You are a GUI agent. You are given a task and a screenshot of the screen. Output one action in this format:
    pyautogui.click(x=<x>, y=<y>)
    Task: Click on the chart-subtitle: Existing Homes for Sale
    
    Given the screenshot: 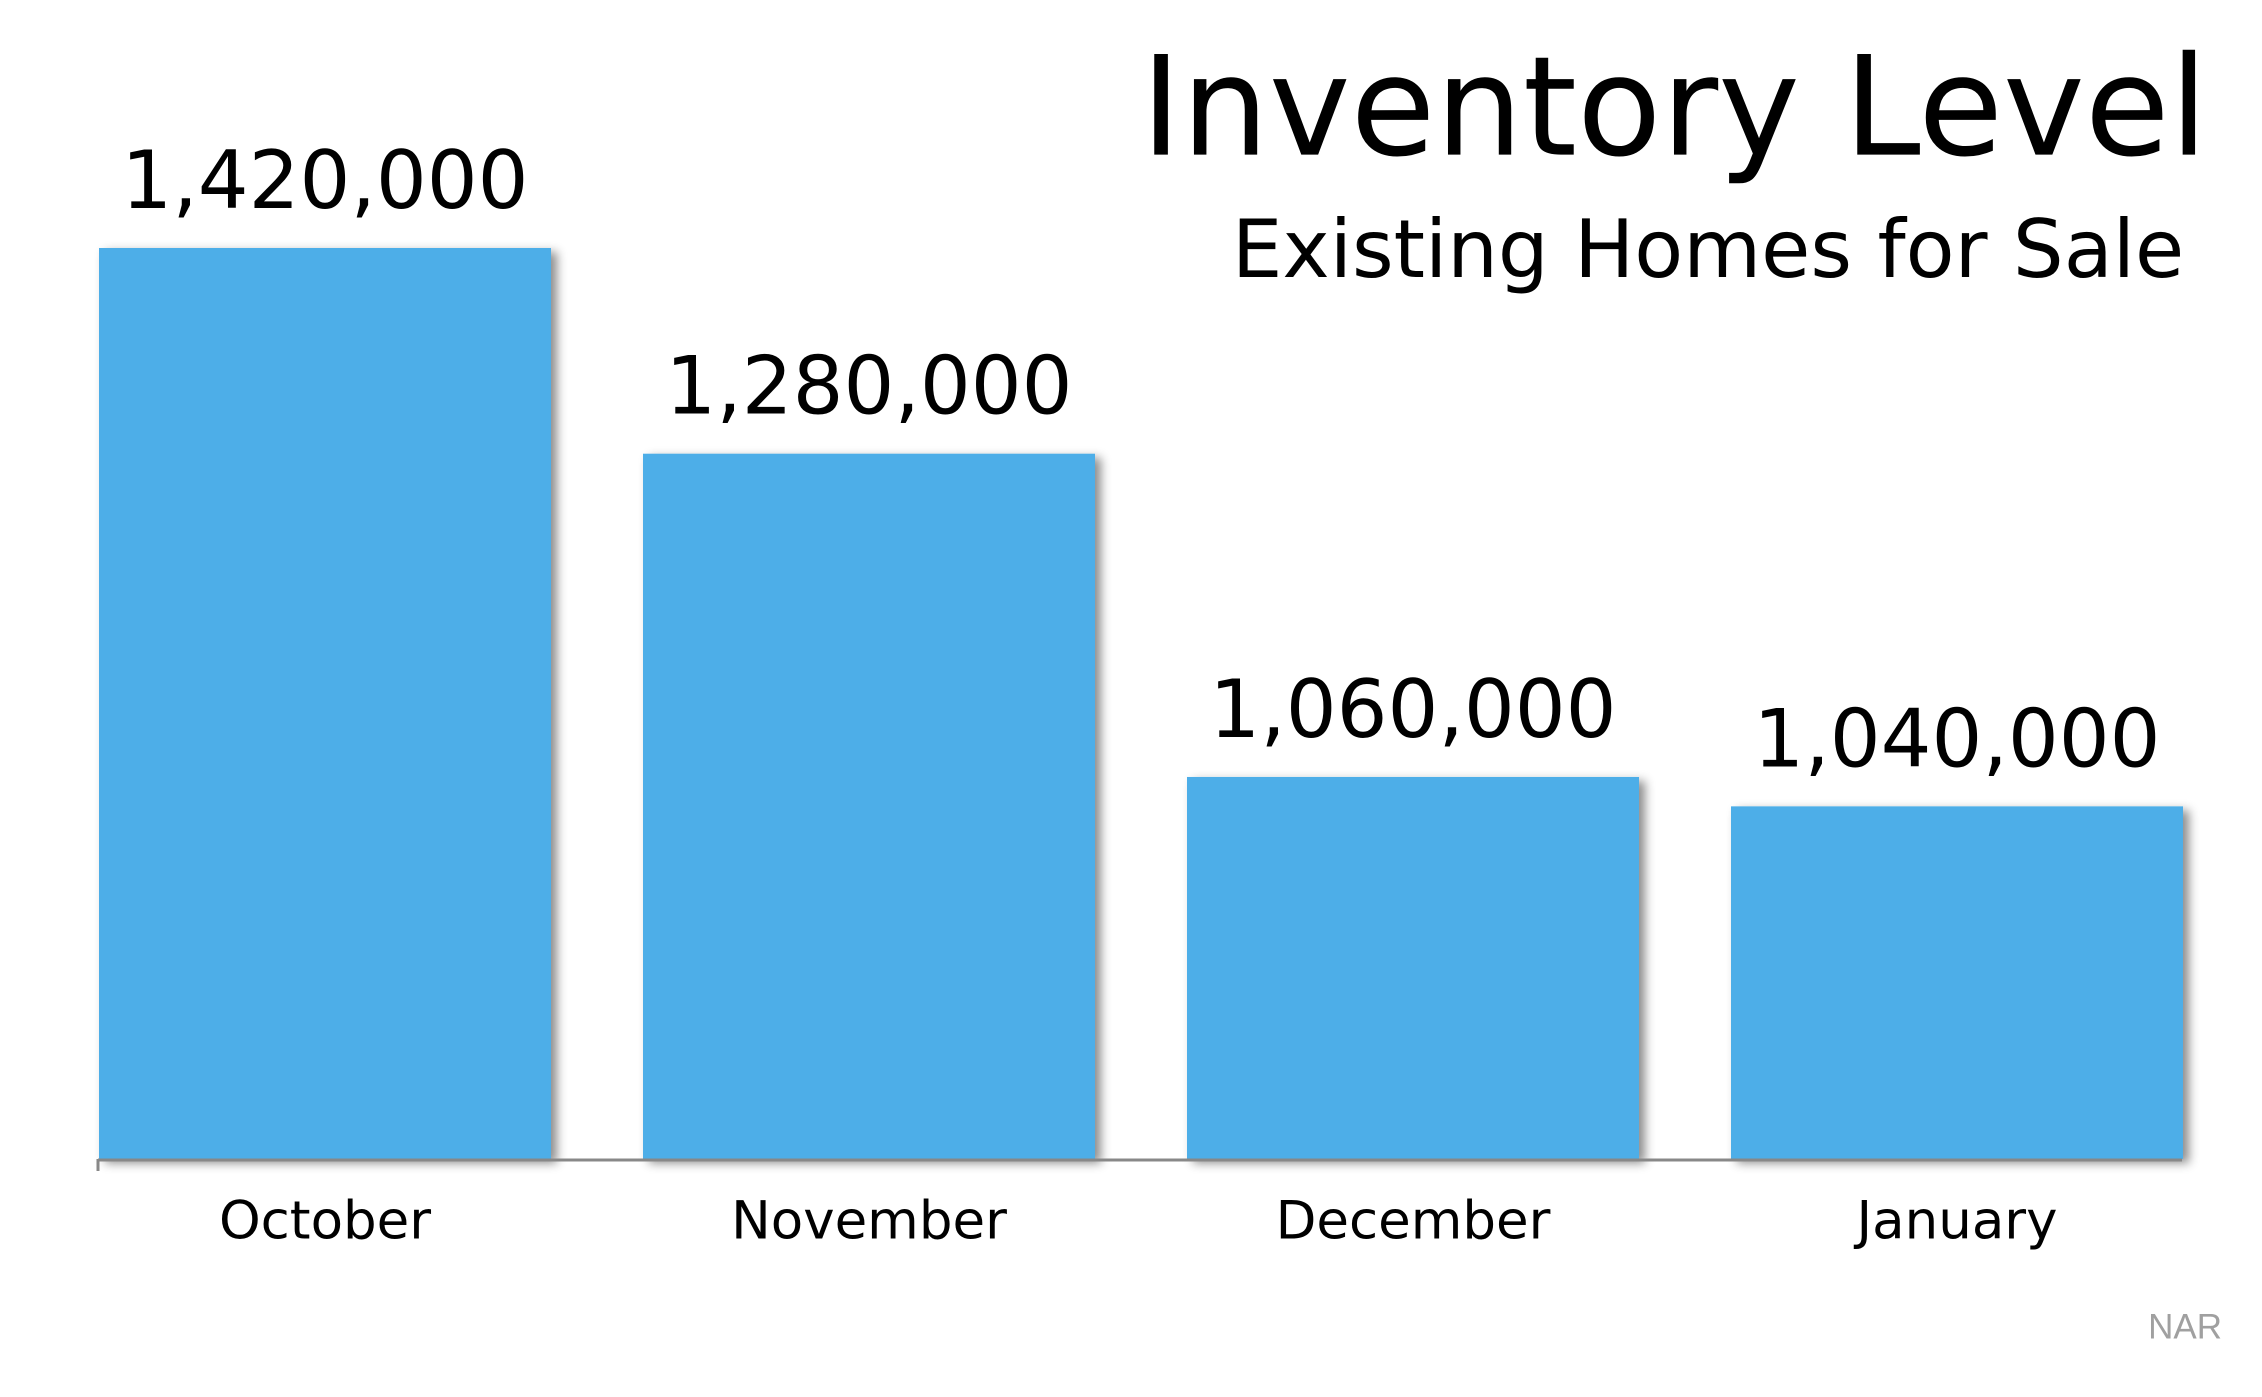 What is the action you would take?
    pyautogui.click(x=1708, y=249)
    